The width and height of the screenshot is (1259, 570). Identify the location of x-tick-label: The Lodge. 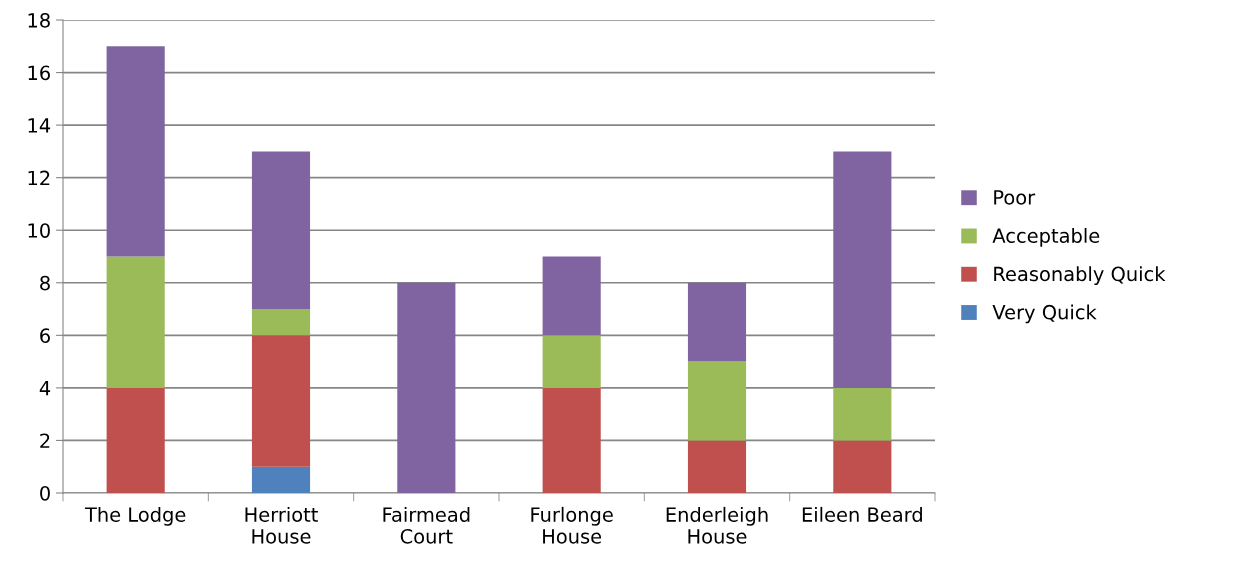
(135, 516).